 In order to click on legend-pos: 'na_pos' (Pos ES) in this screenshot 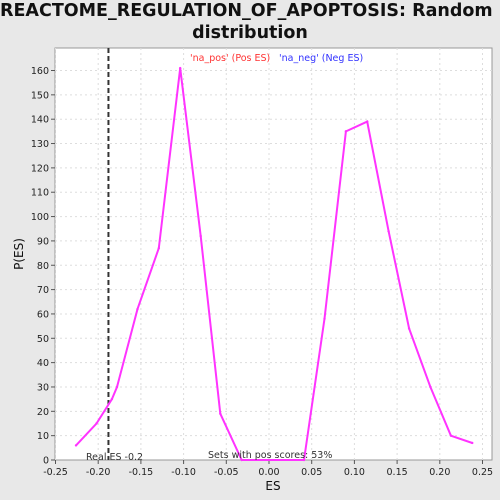, I will do `click(230, 58)`.